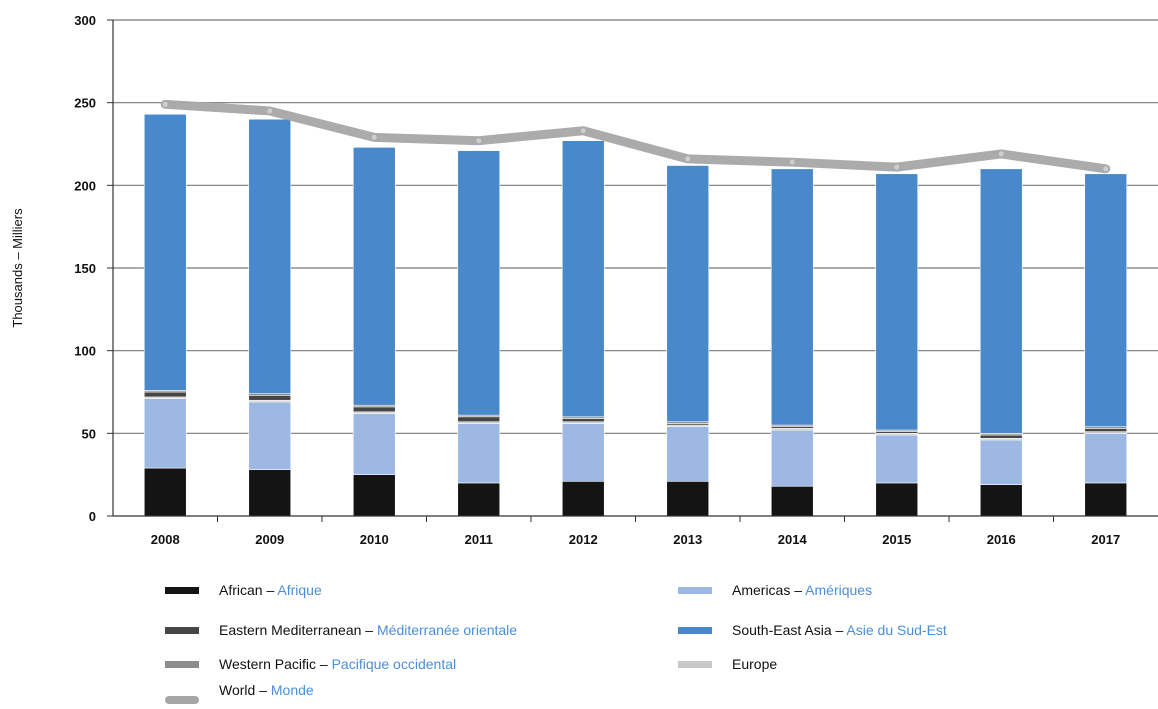  Describe the element at coordinates (583, 498) in the screenshot. I see `bar-segment-african-2012` at that location.